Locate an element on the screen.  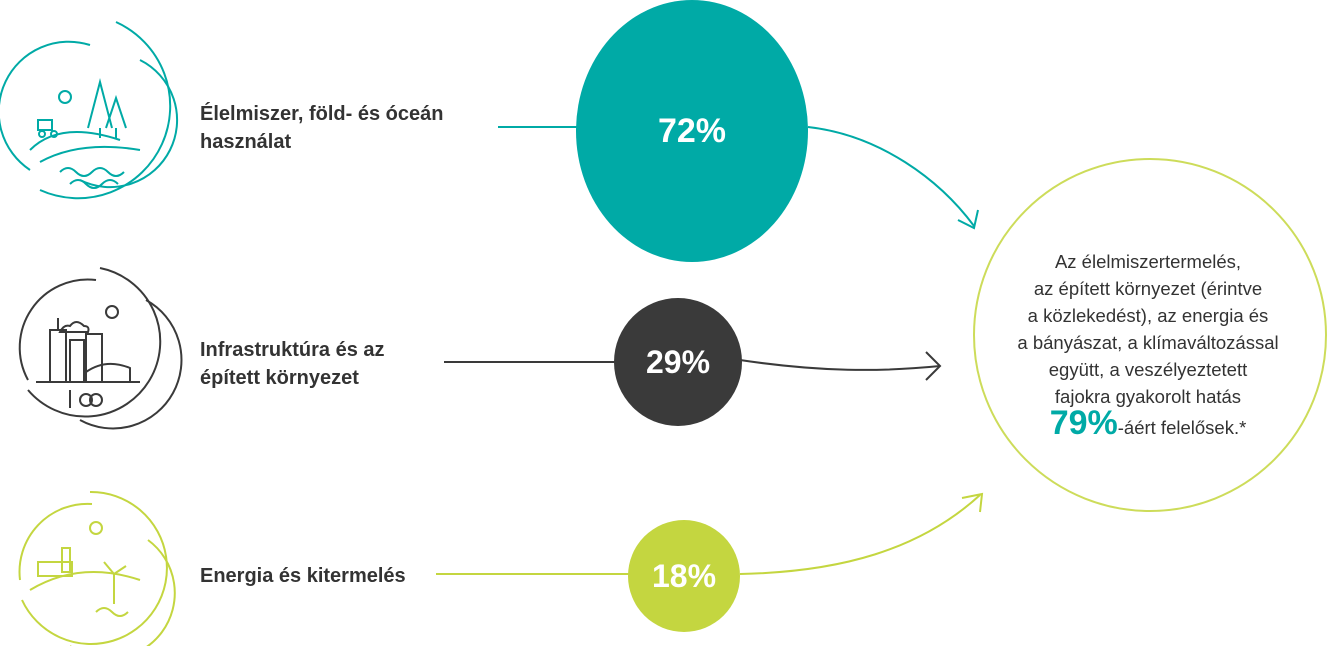
value-text: 72% is located at coordinates (692, 130).